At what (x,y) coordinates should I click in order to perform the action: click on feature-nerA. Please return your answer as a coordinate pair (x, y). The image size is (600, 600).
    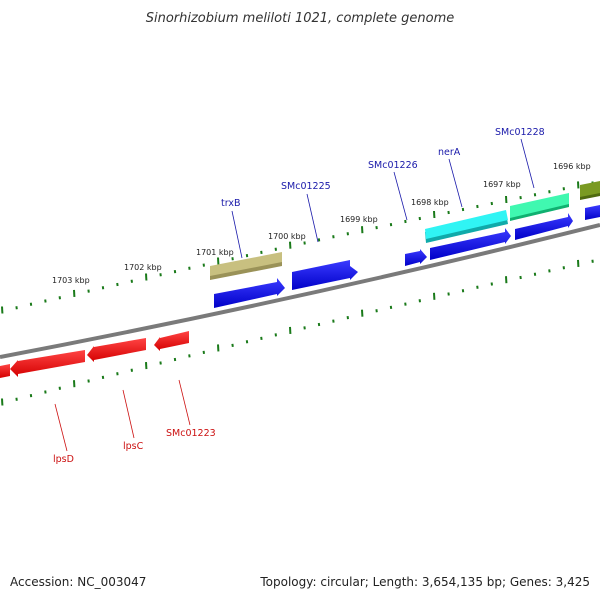
    Looking at the image, I should click on (466, 226).